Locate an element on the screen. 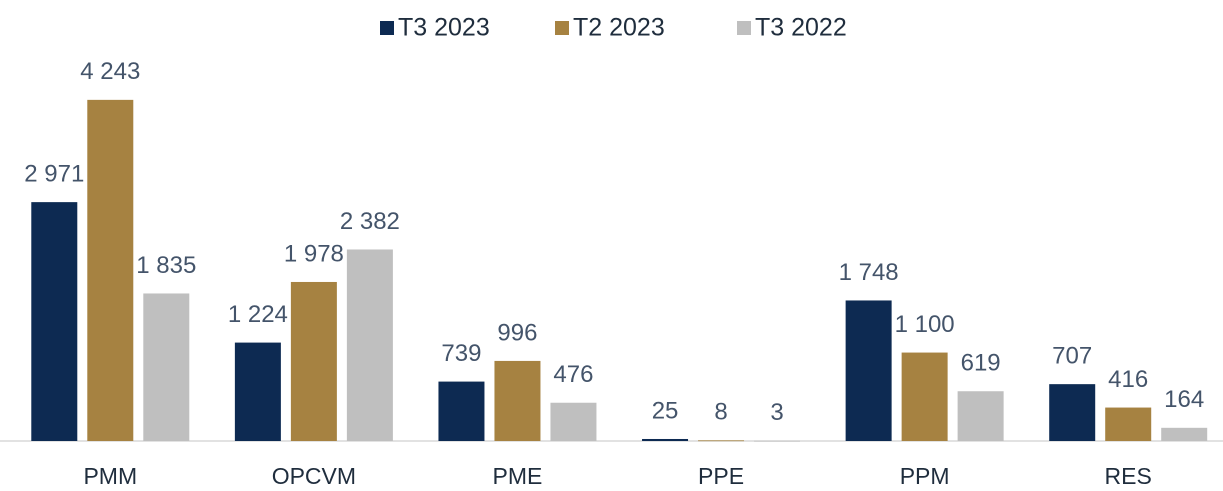 The width and height of the screenshot is (1223, 491). data-label: 2 382 is located at coordinates (370, 221).